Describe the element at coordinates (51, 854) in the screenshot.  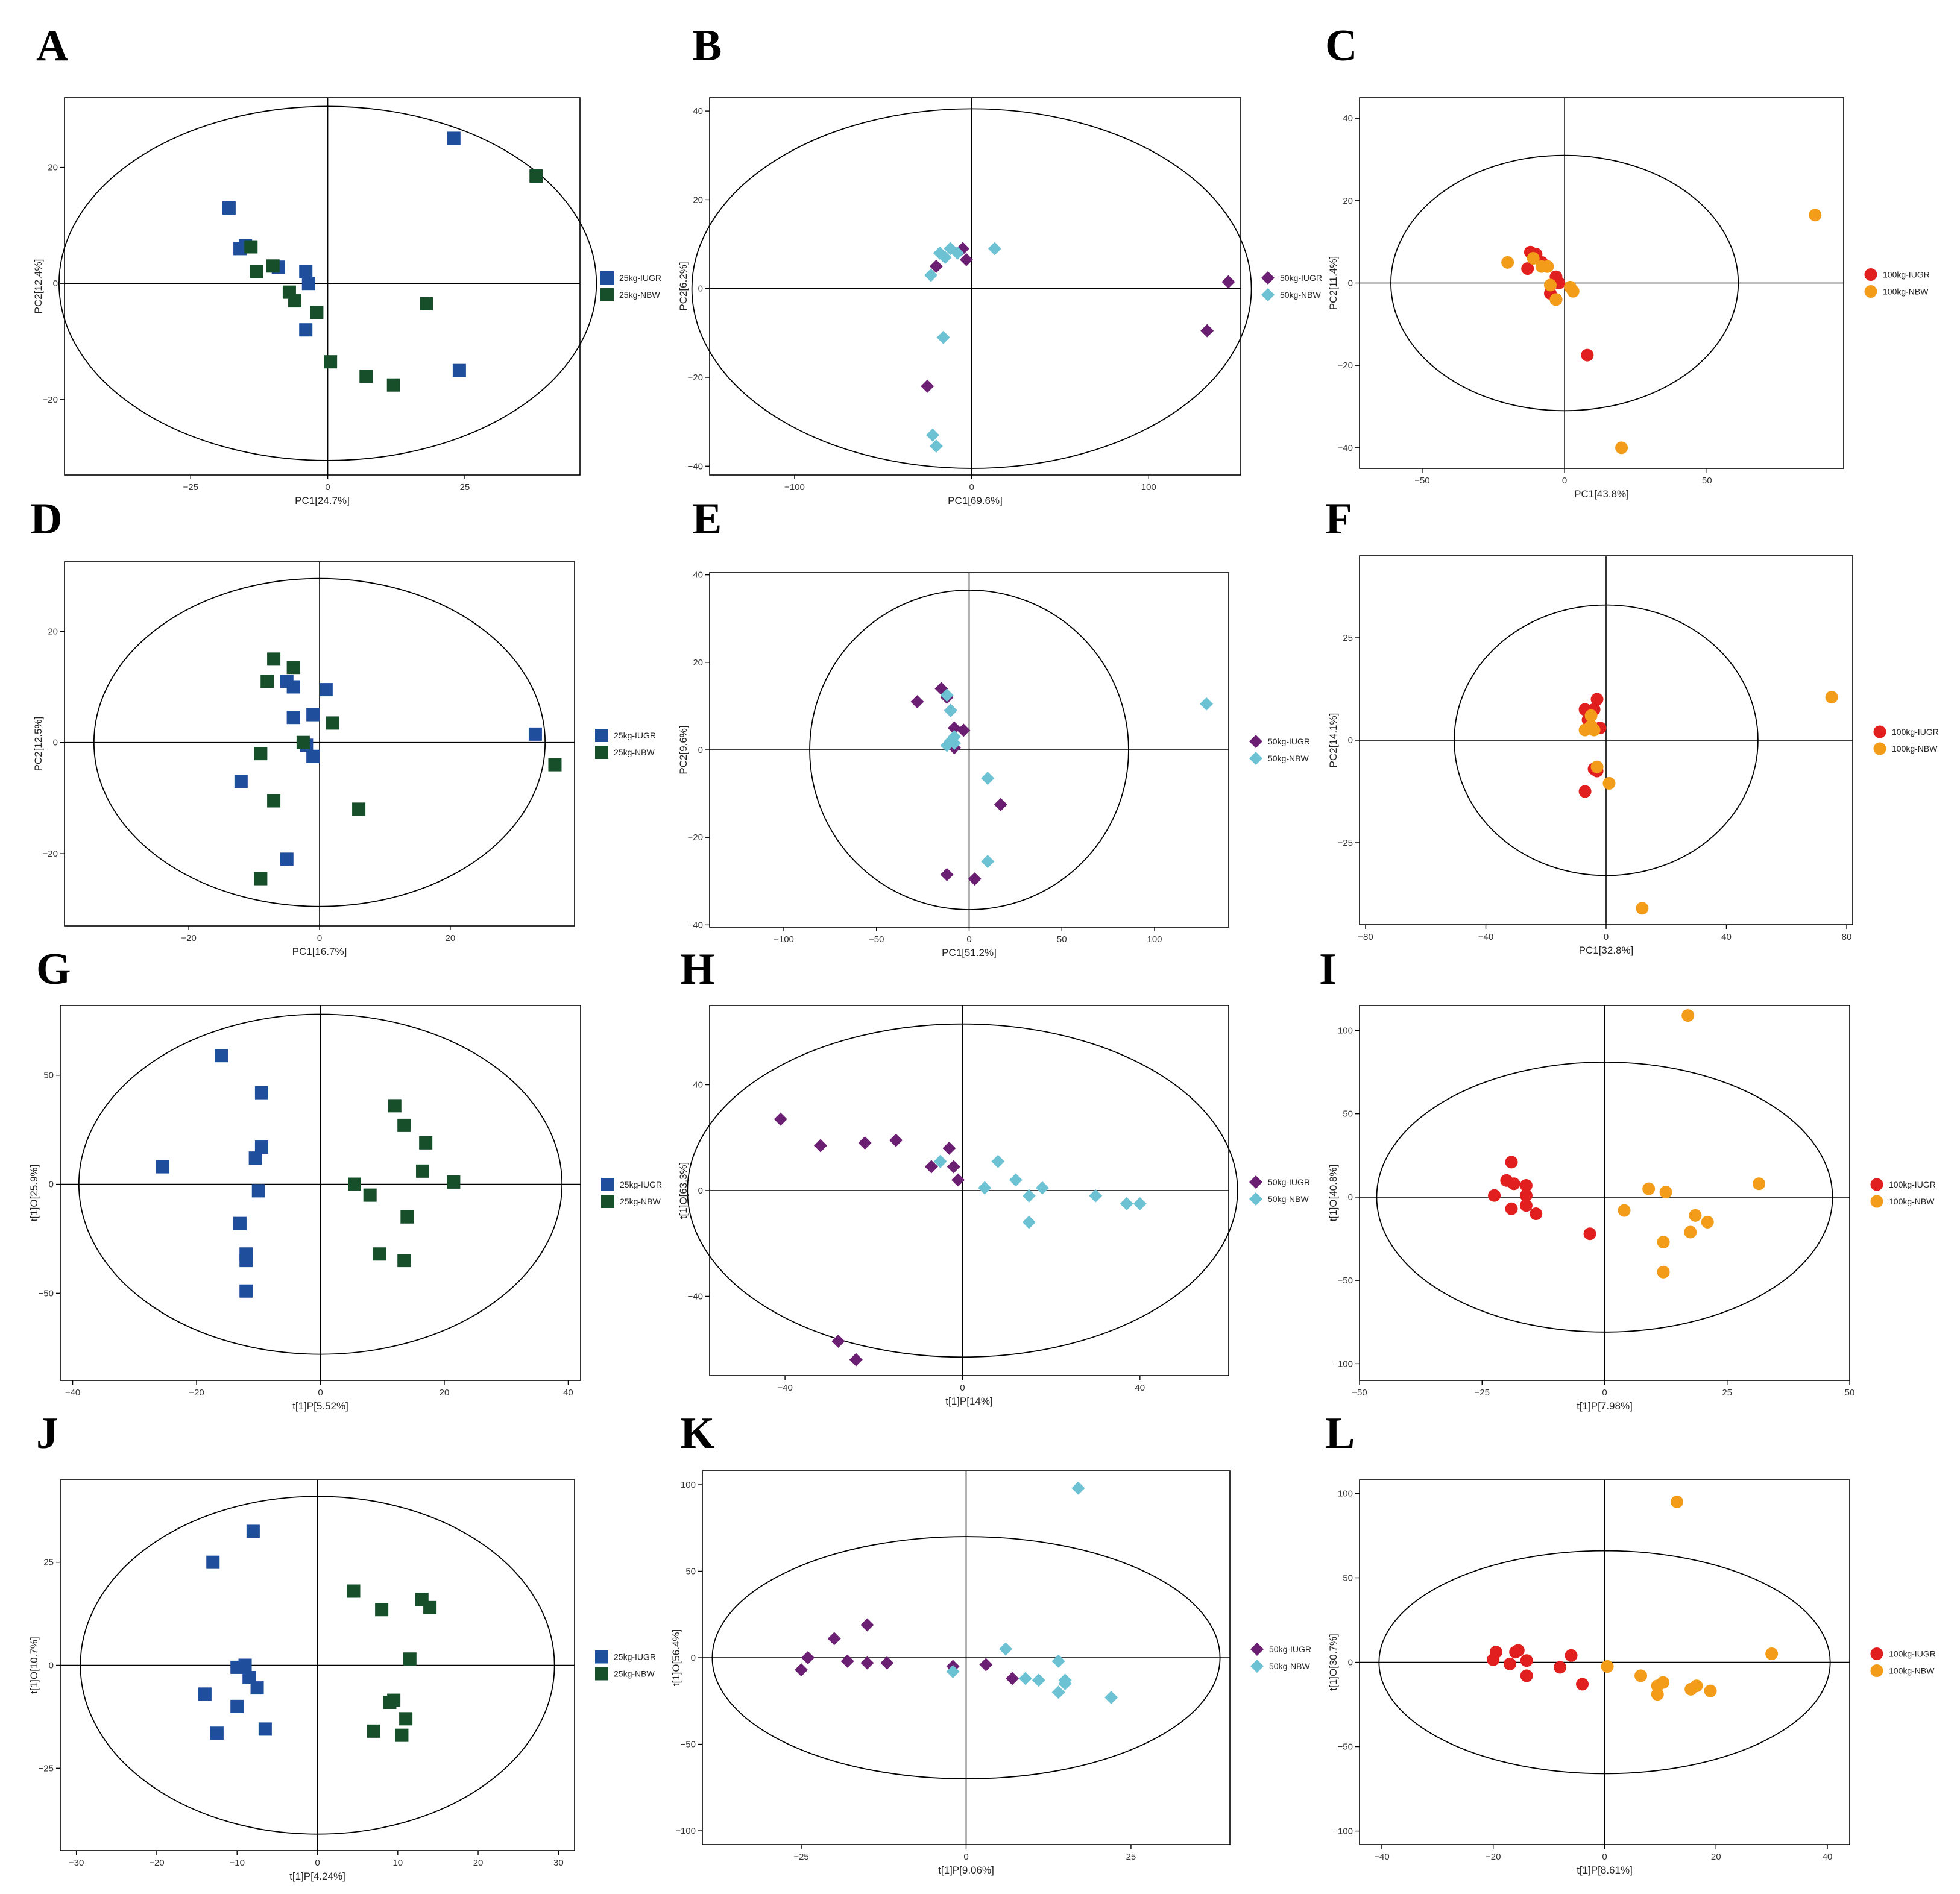
I see `y-tick-label: −20` at that location.